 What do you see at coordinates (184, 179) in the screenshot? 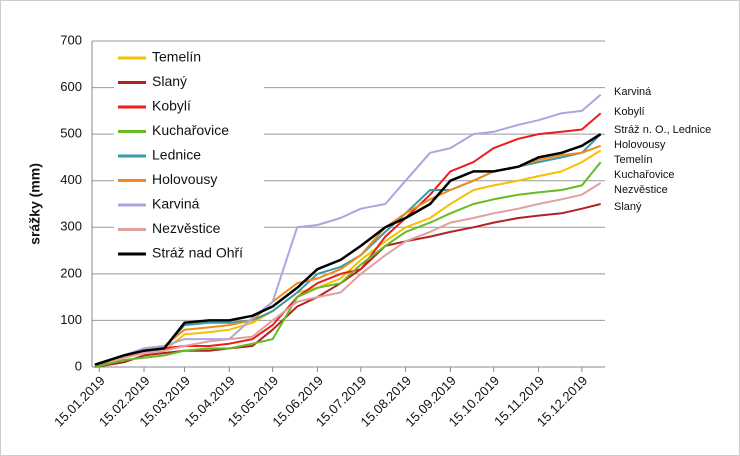
I see `legend-label: Holovousy` at bounding box center [184, 179].